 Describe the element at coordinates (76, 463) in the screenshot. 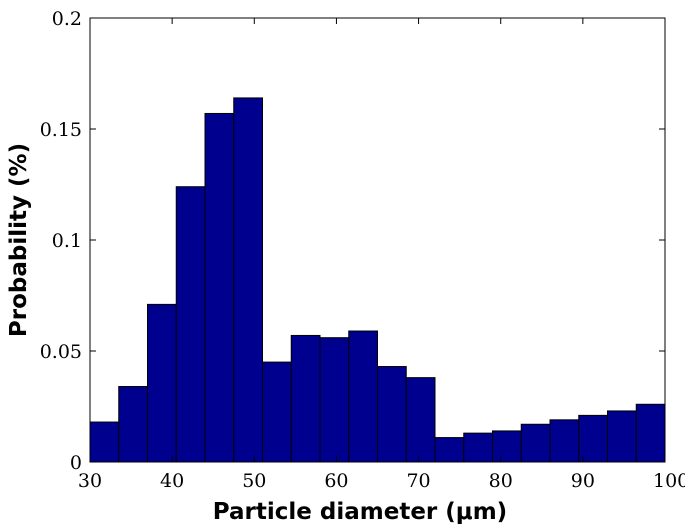

I see `y-tick-label: 0` at that location.